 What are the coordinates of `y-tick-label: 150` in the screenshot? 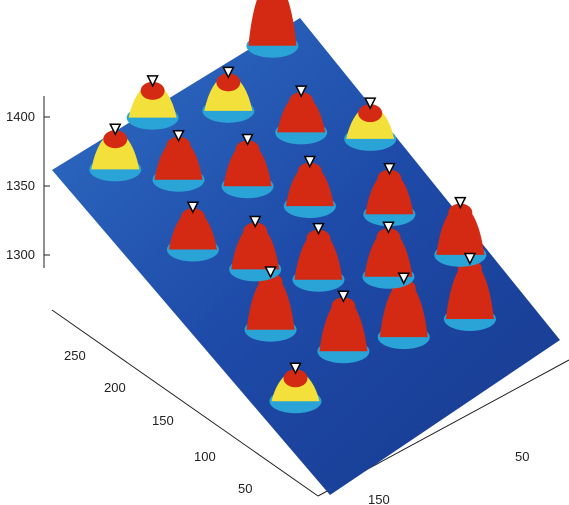 It's located at (163, 420).